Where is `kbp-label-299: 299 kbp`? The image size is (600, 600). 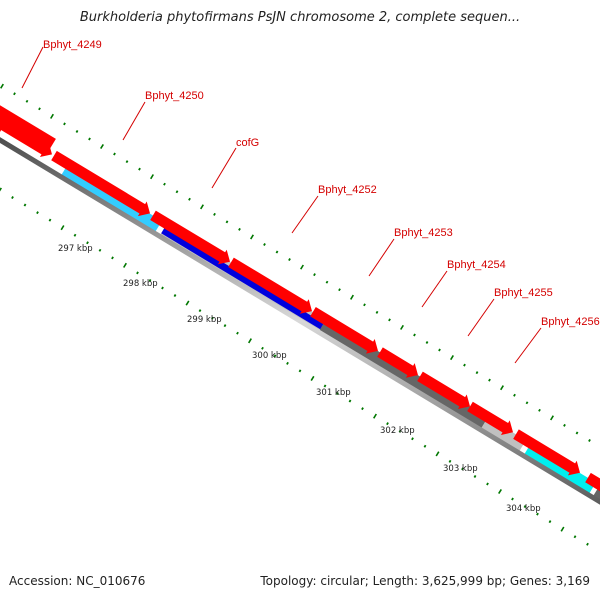 kbp-label-299: 299 kbp is located at coordinates (204, 320).